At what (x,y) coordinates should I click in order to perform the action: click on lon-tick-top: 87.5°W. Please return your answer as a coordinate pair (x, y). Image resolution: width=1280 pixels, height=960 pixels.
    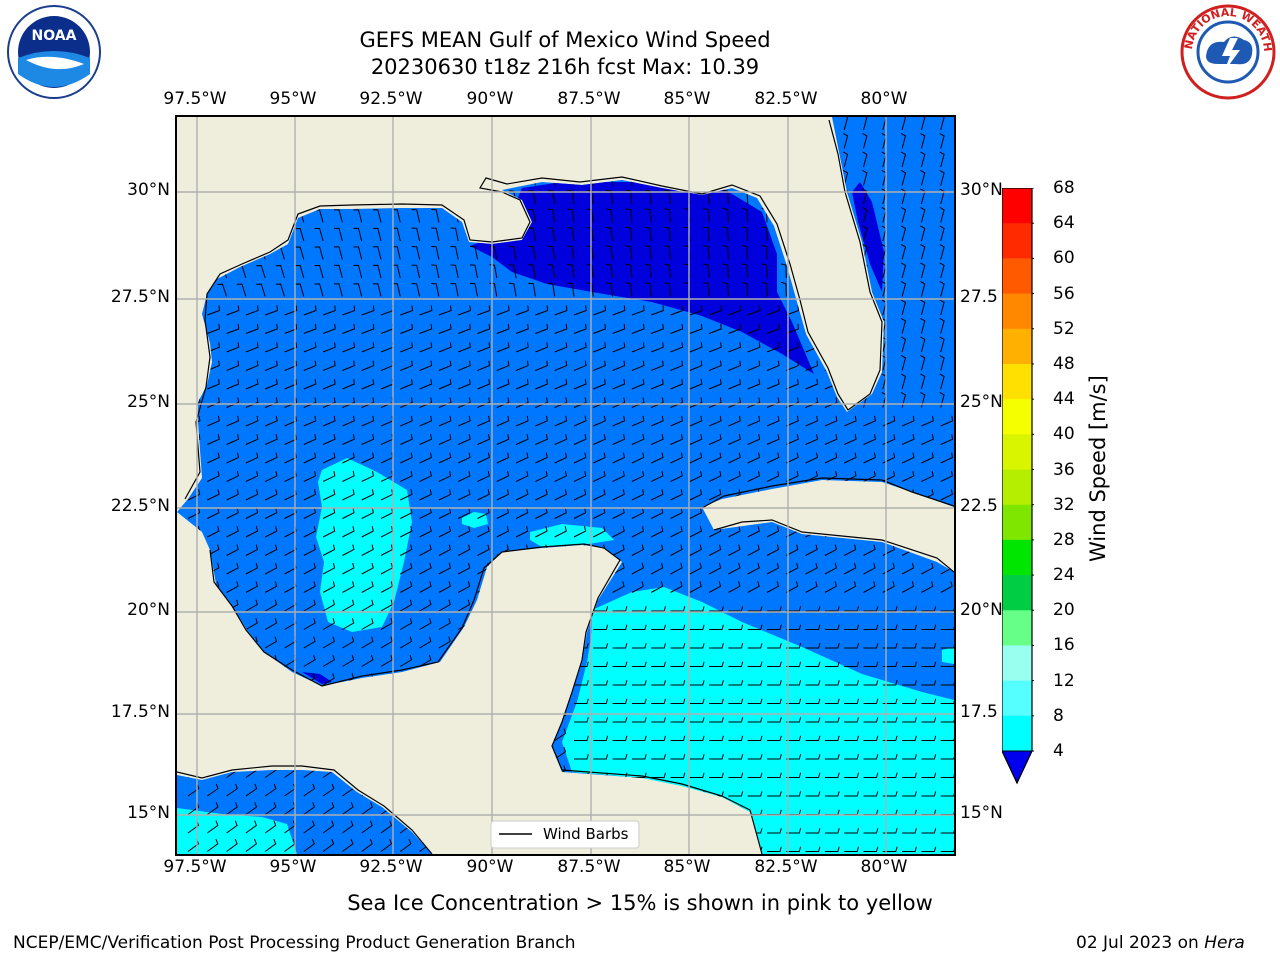
    Looking at the image, I should click on (589, 99).